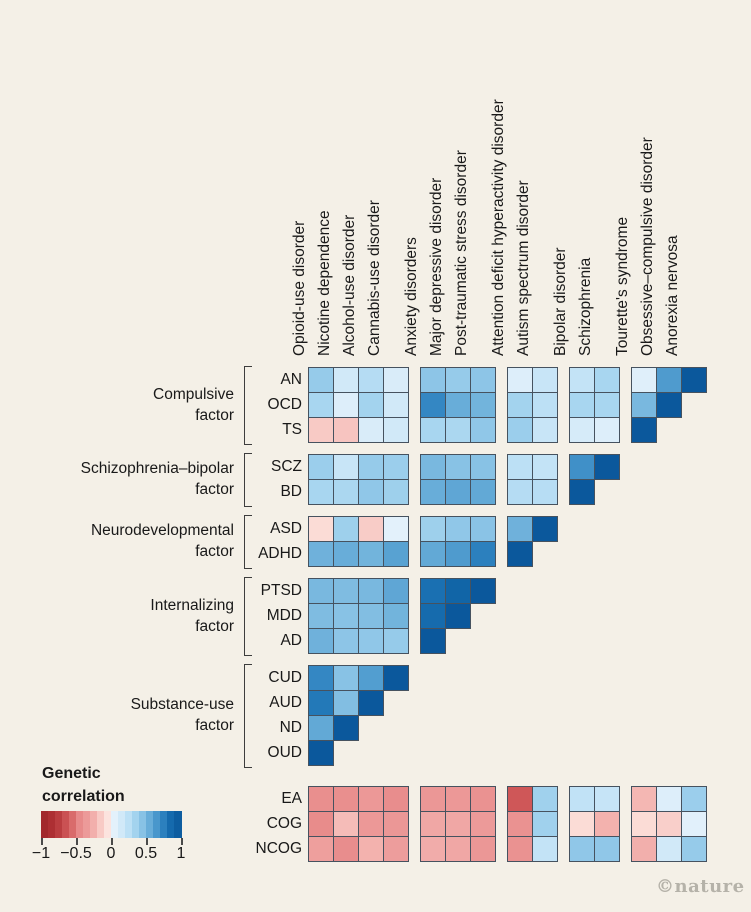 The height and width of the screenshot is (912, 751). What do you see at coordinates (182, 715) in the screenshot?
I see `factor-label: Substance-use factor` at bounding box center [182, 715].